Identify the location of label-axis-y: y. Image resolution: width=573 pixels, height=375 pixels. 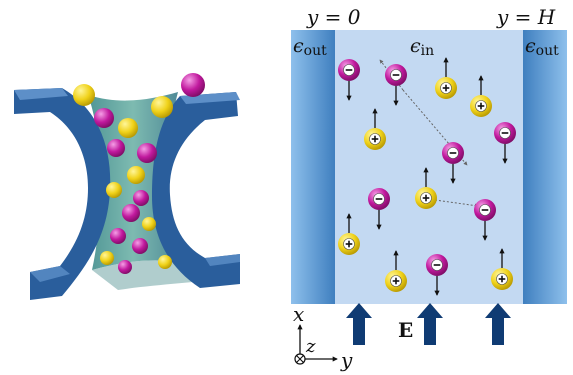
(347, 360).